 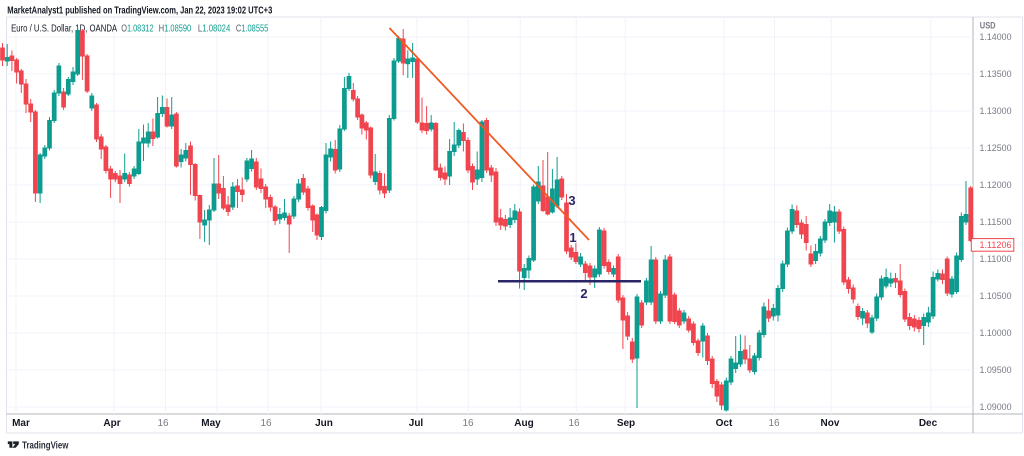 What do you see at coordinates (214, 28) in the screenshot?
I see `svg-text: L1.08024` at bounding box center [214, 28].